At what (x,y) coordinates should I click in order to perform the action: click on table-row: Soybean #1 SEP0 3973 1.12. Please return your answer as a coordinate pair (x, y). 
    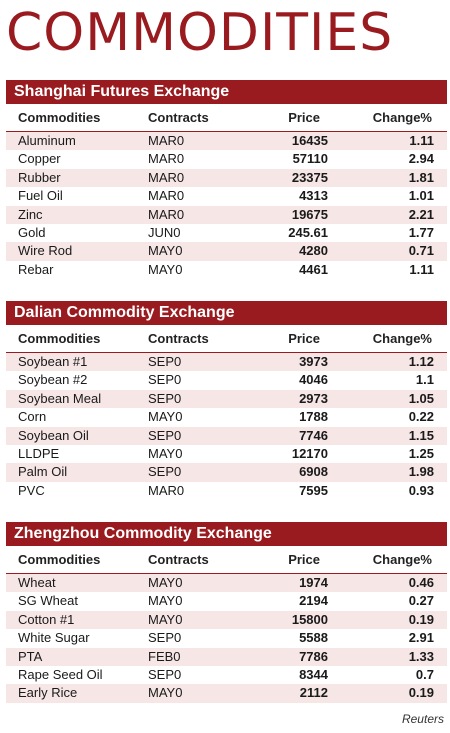
    Looking at the image, I should click on (226, 362).